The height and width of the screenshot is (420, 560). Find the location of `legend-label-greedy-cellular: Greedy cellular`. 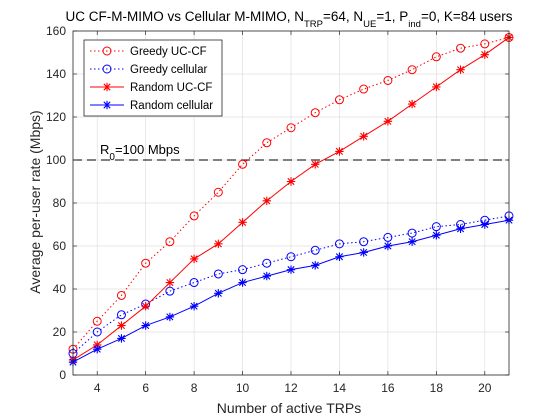

legend-label-greedy-cellular: Greedy cellular is located at coordinates (169, 70).